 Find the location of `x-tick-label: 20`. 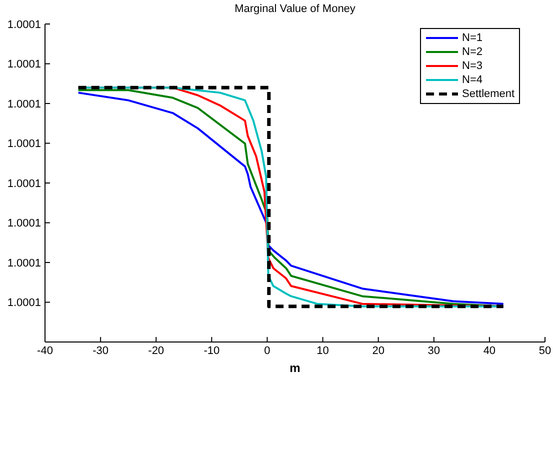

x-tick-label: 20 is located at coordinates (378, 350).